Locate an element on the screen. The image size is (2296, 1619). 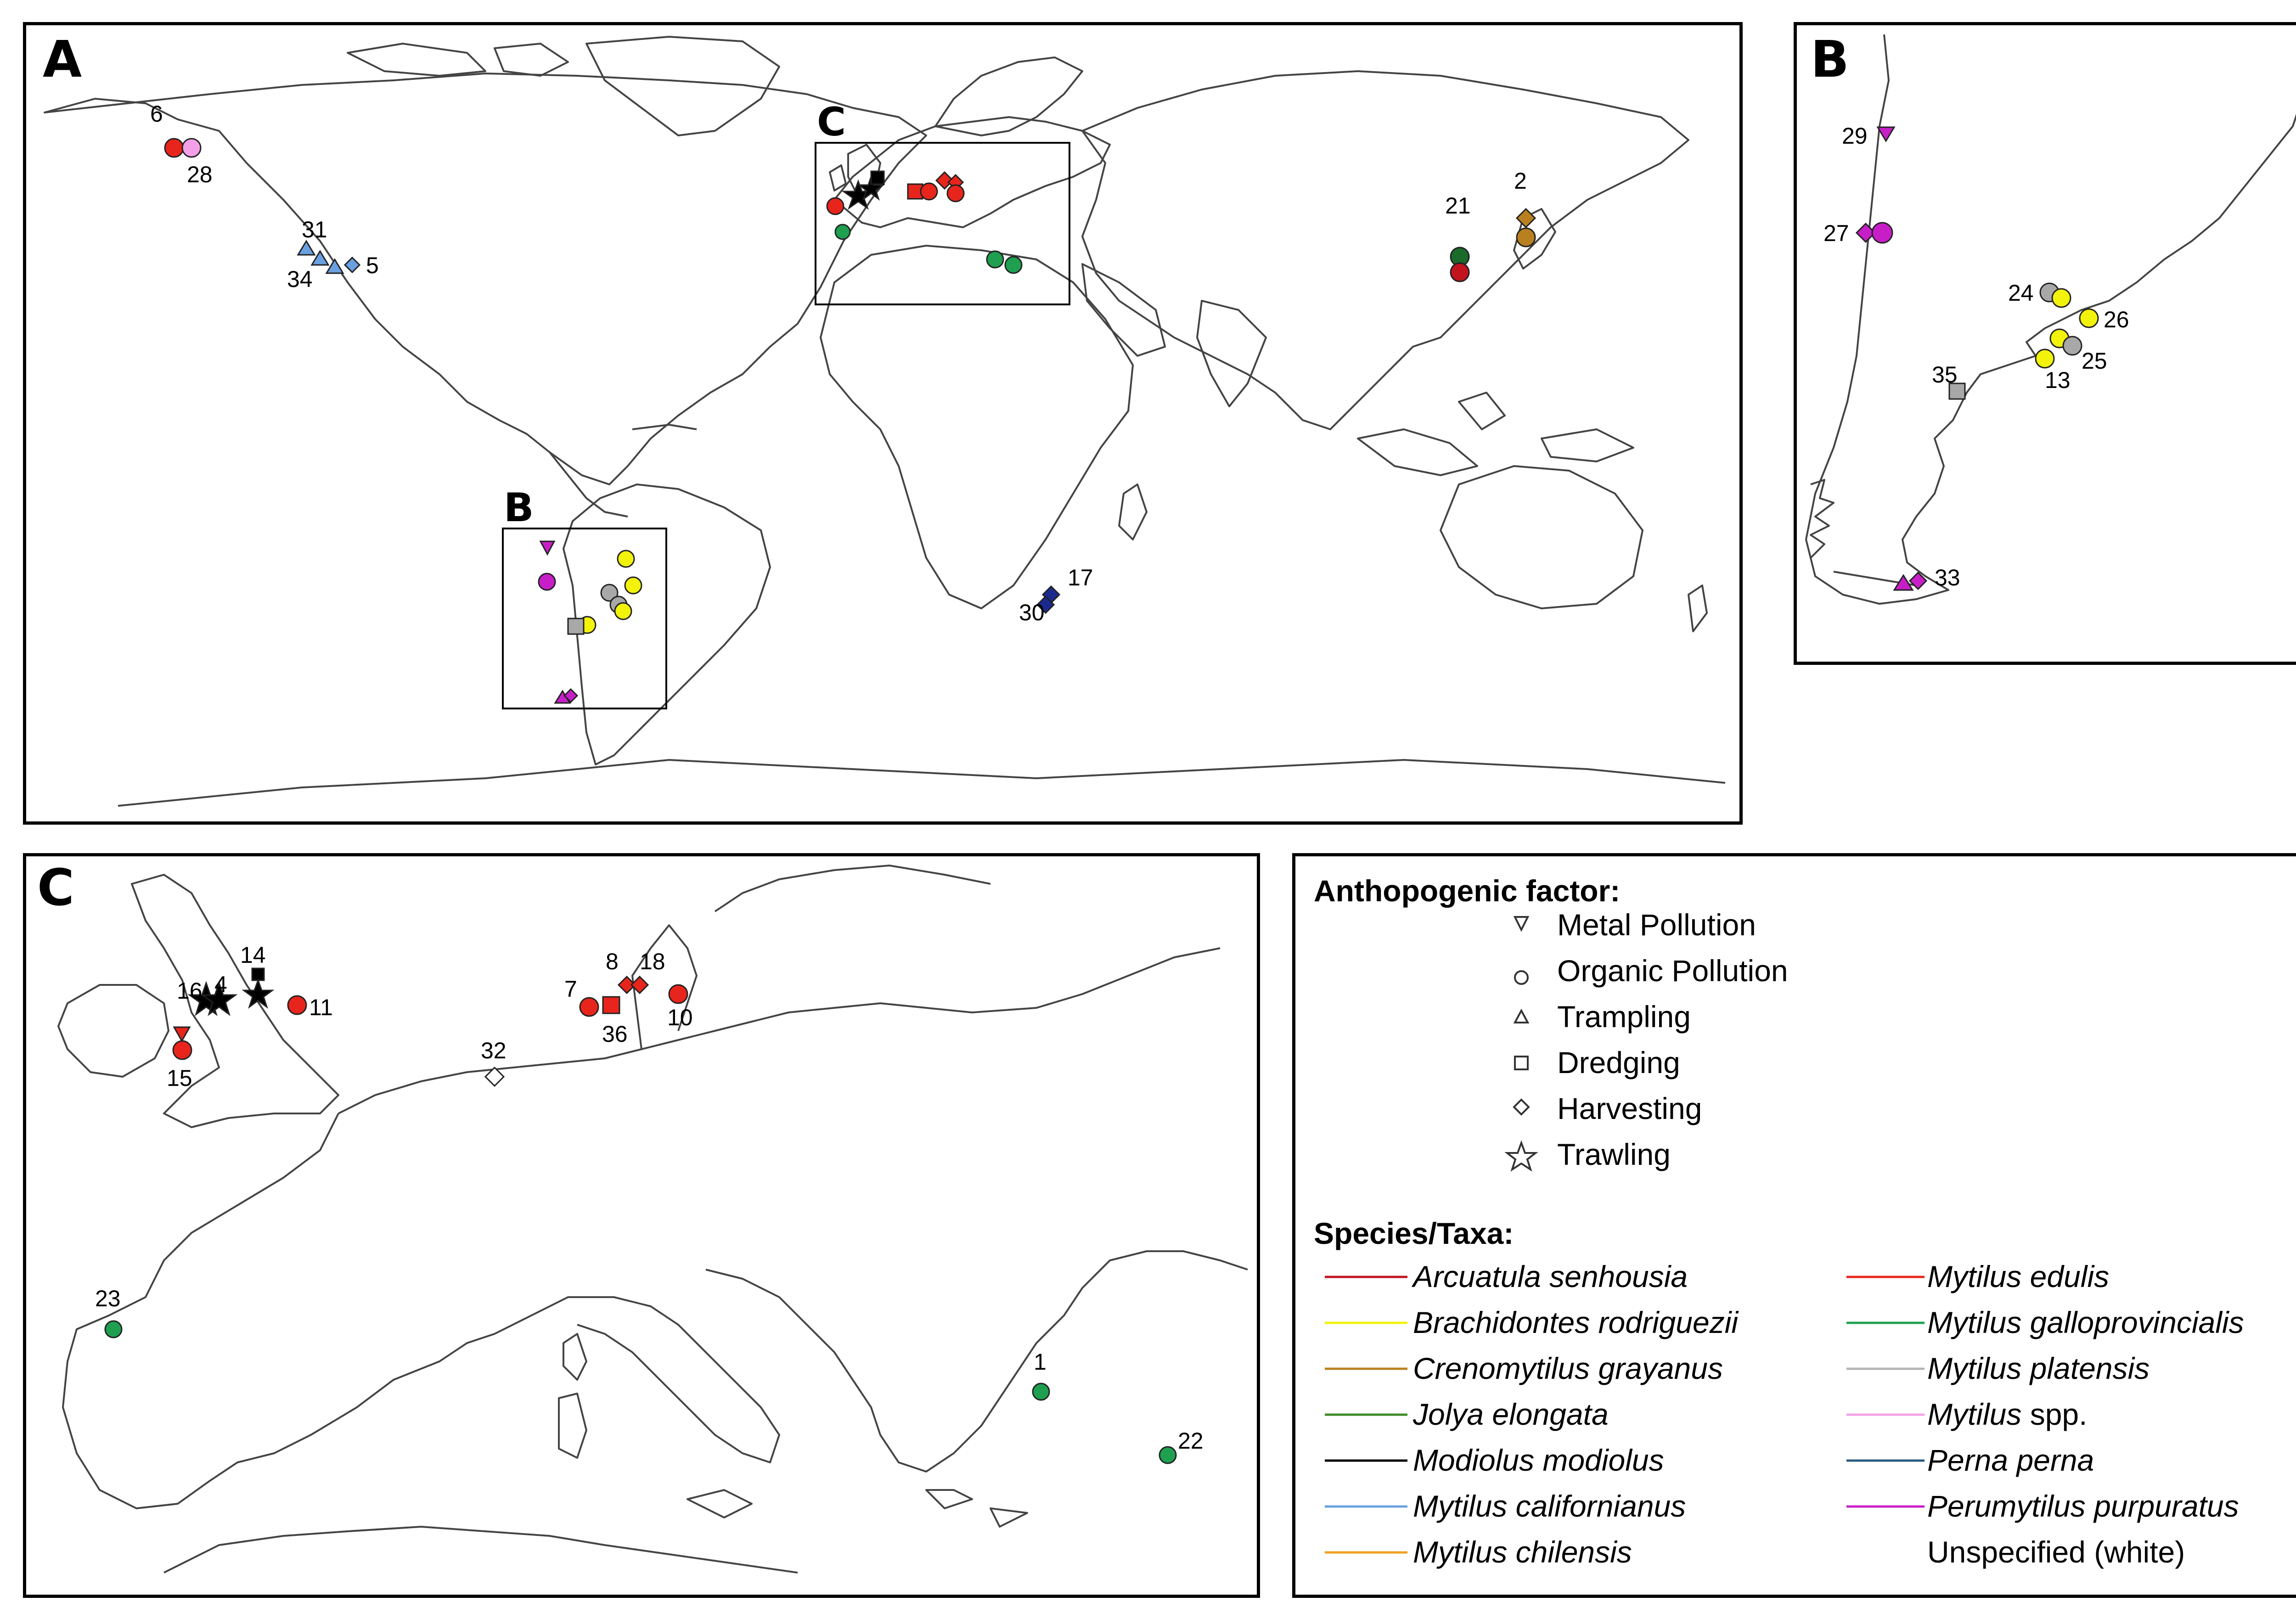
marker-c-reddi1 is located at coordinates (944, 180).